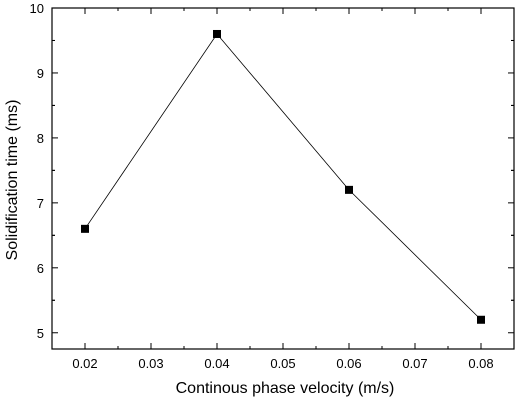 This screenshot has width=519, height=403. Describe the element at coordinates (40, 268) in the screenshot. I see `y-tick-label: 6` at that location.